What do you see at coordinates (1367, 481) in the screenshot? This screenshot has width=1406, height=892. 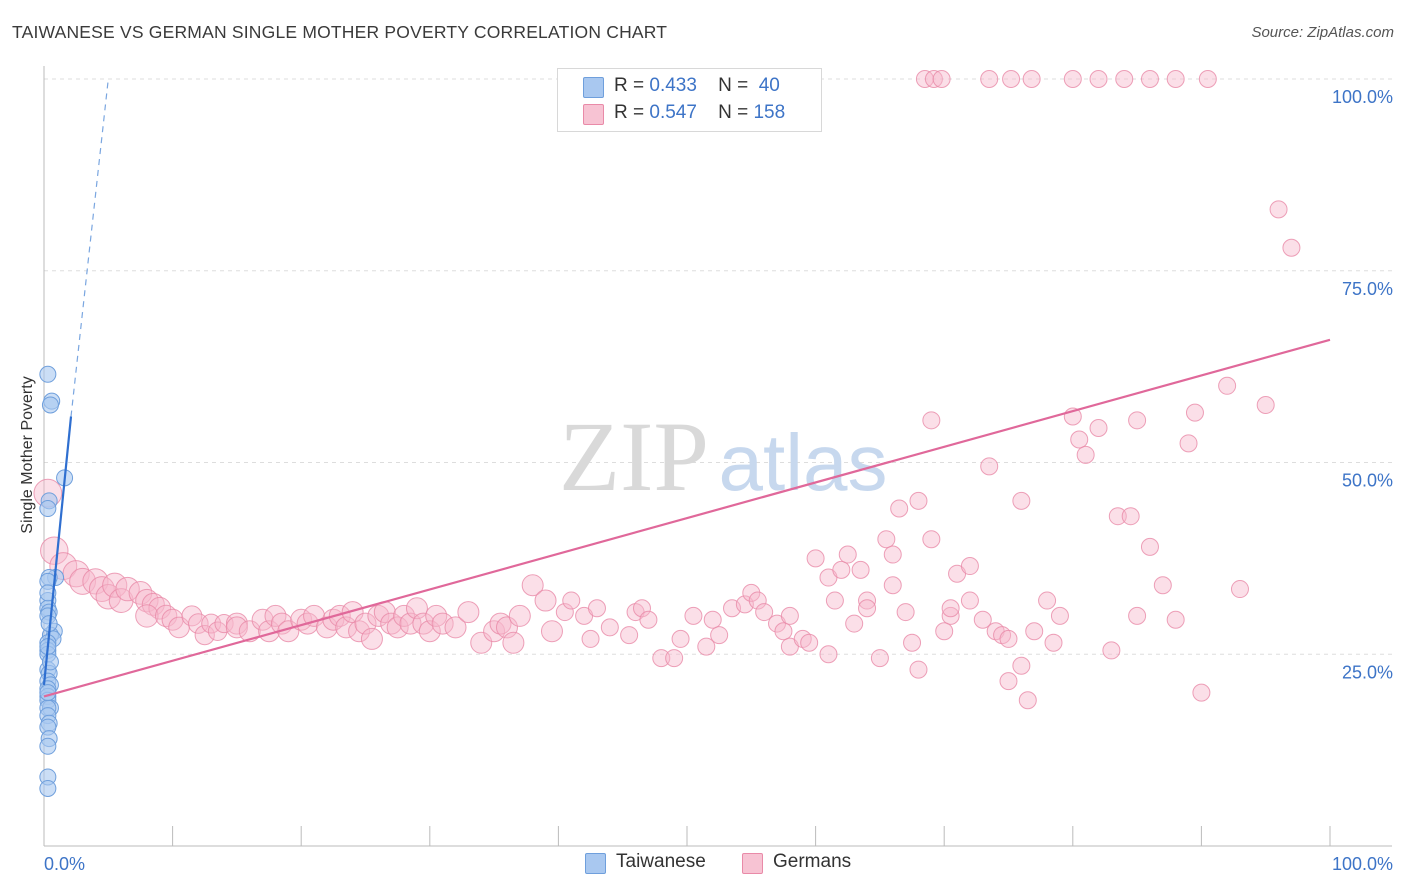 I see `y-tick-label: 50.0%` at bounding box center [1367, 481].